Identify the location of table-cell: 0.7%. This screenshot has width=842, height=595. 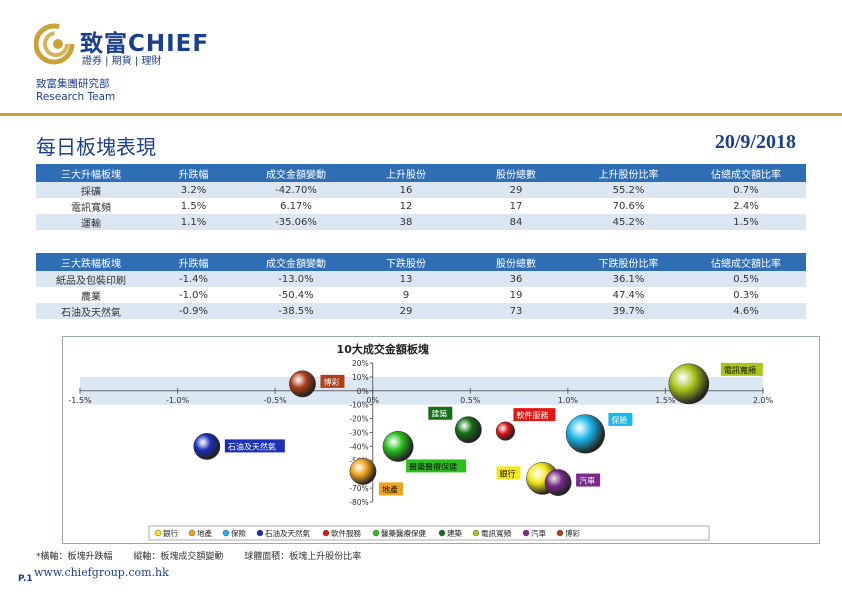
(746, 190).